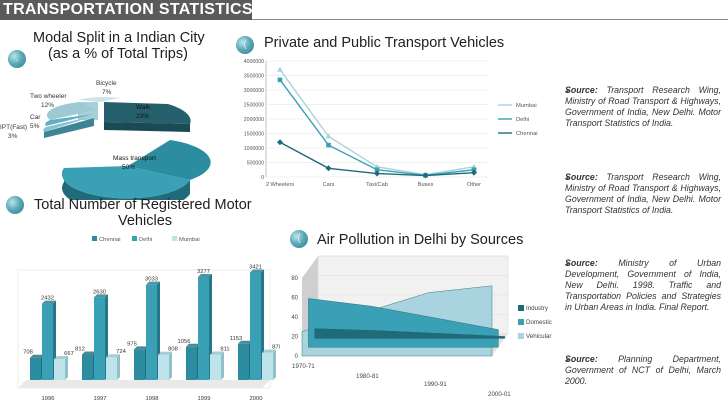 The image size is (728, 410). Describe the element at coordinates (255, 267) in the screenshot. I see `data-label: 3421` at that location.